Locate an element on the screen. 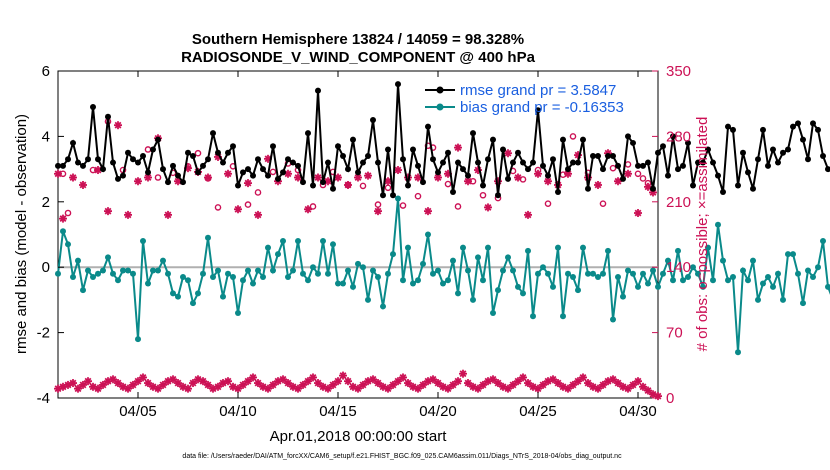  y-right-tick-label: 70 is located at coordinates (674, 333).